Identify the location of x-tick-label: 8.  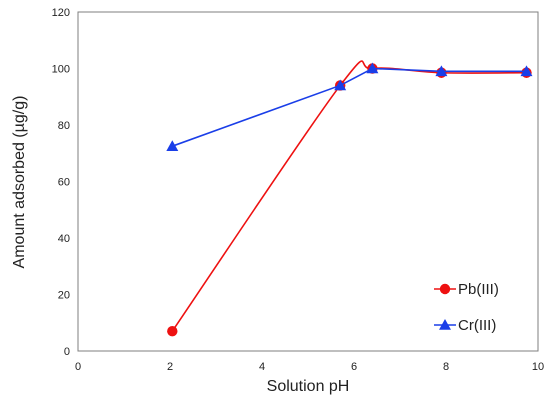
(446, 367).